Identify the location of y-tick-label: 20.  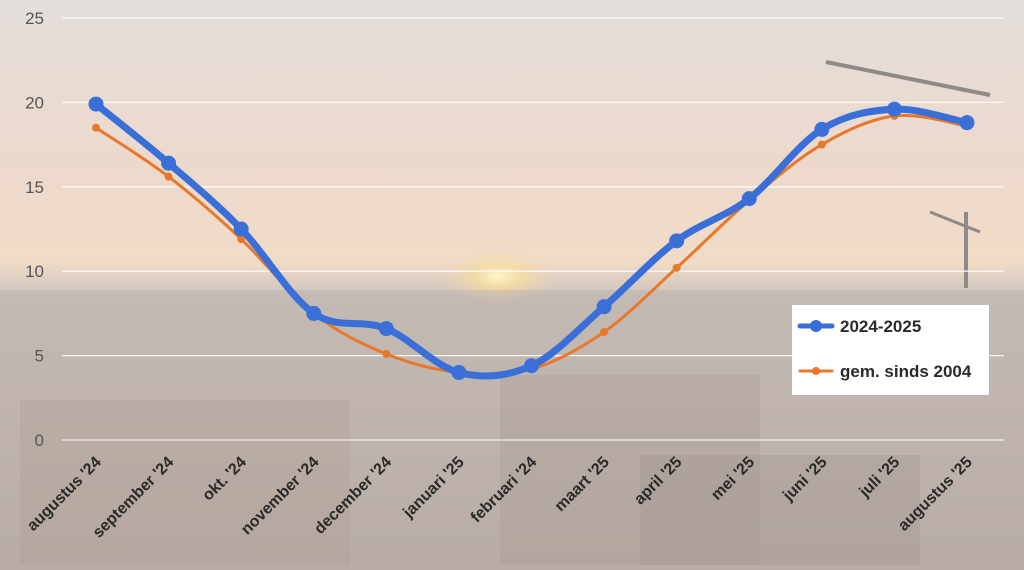
(34, 102).